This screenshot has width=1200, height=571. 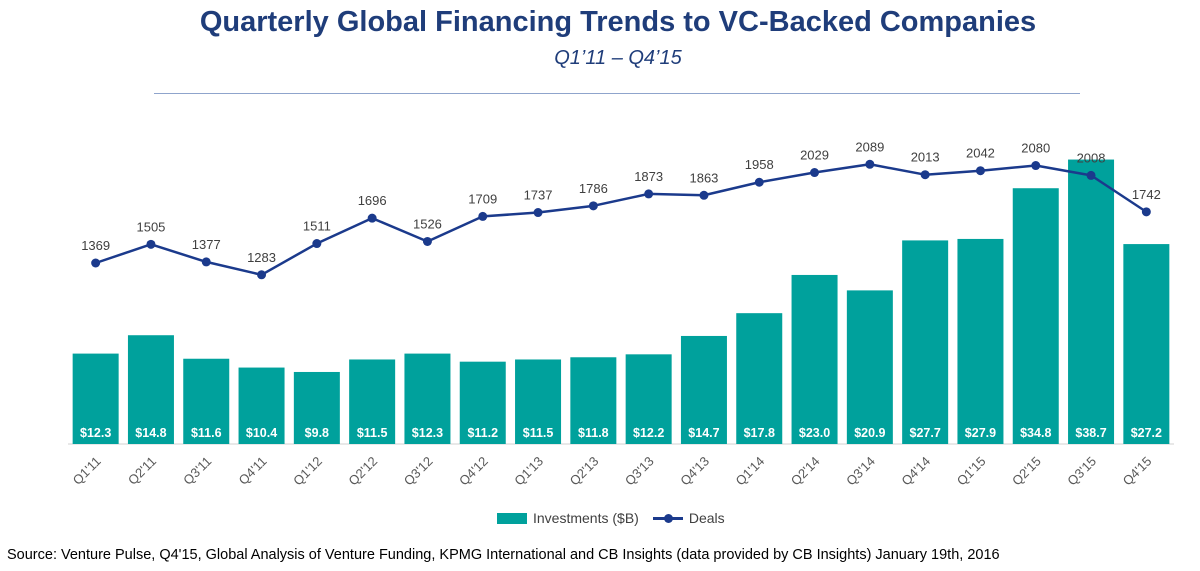 I want to click on bar-label-14: $20.9, so click(x=869, y=433).